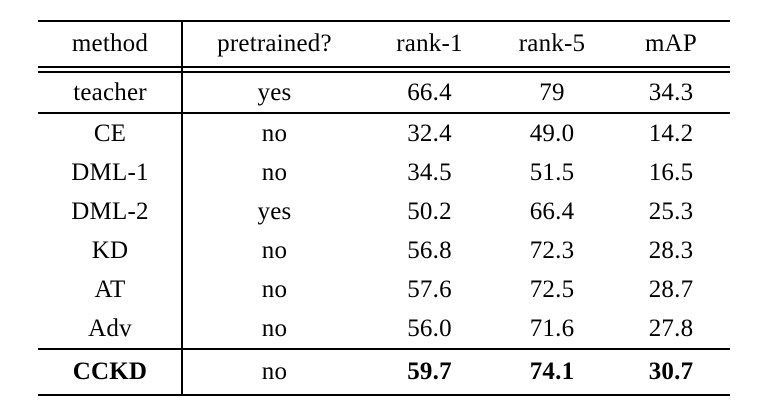 This screenshot has height=404, width=773. Describe the element at coordinates (671, 133) in the screenshot. I see `cell-map: 14.2` at that location.